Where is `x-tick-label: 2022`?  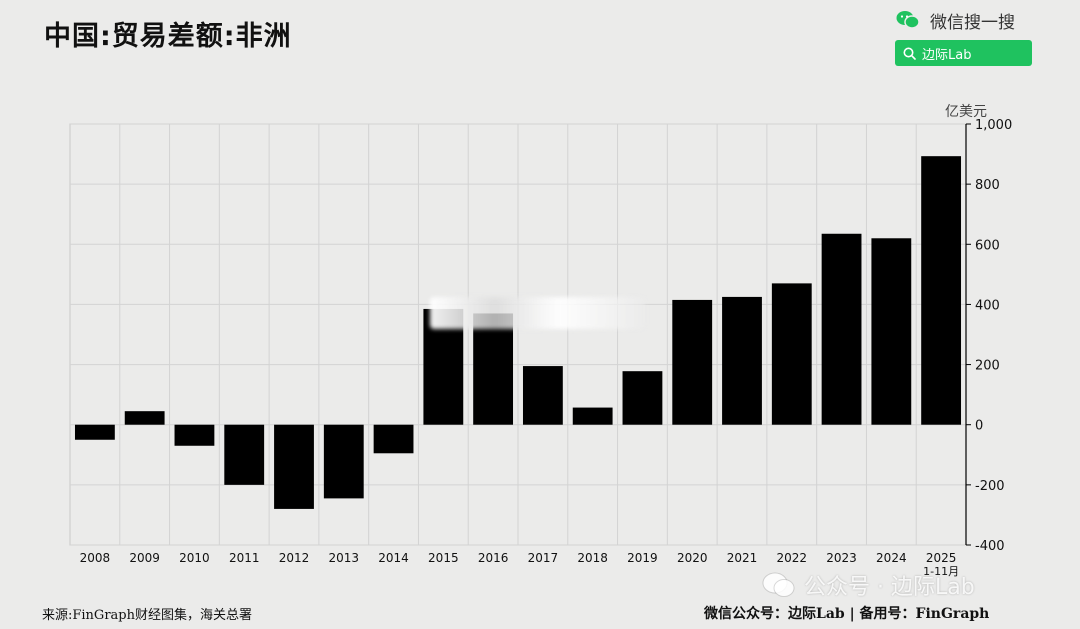 x-tick-label: 2022 is located at coordinates (792, 558).